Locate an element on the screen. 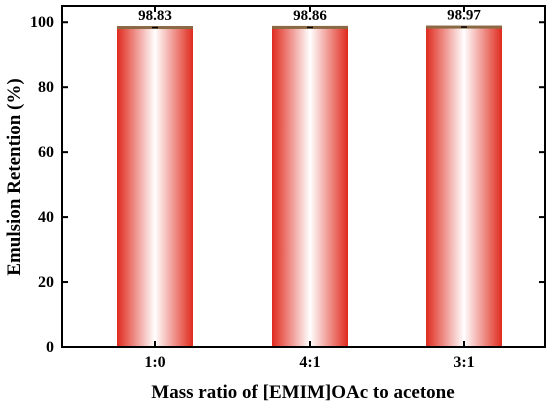 Image resolution: width=550 pixels, height=407 pixels. data-label: 98.97 is located at coordinates (464, 16).